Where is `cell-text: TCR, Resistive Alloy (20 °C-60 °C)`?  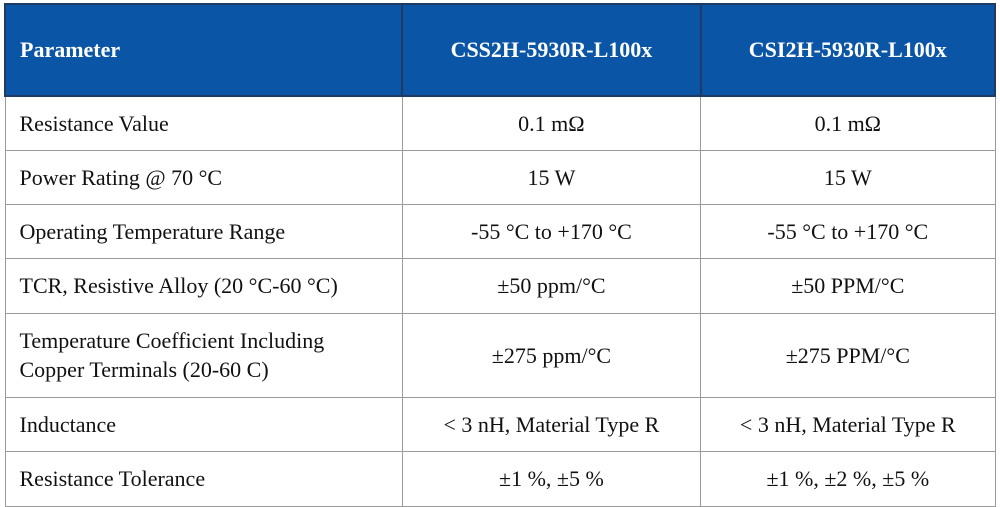
cell-text: TCR, Resistive Alloy (20 °C-60 °C) is located at coordinates (178, 285).